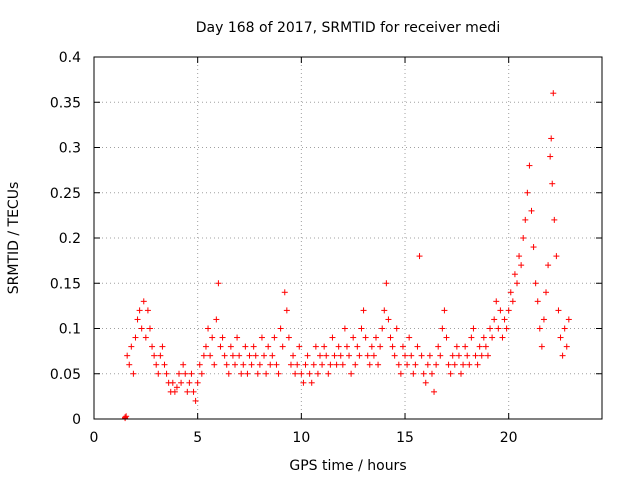 Image resolution: width=640 pixels, height=480 pixels. What do you see at coordinates (70, 58) in the screenshot?
I see `y-tick-label: 0.4` at bounding box center [70, 58].